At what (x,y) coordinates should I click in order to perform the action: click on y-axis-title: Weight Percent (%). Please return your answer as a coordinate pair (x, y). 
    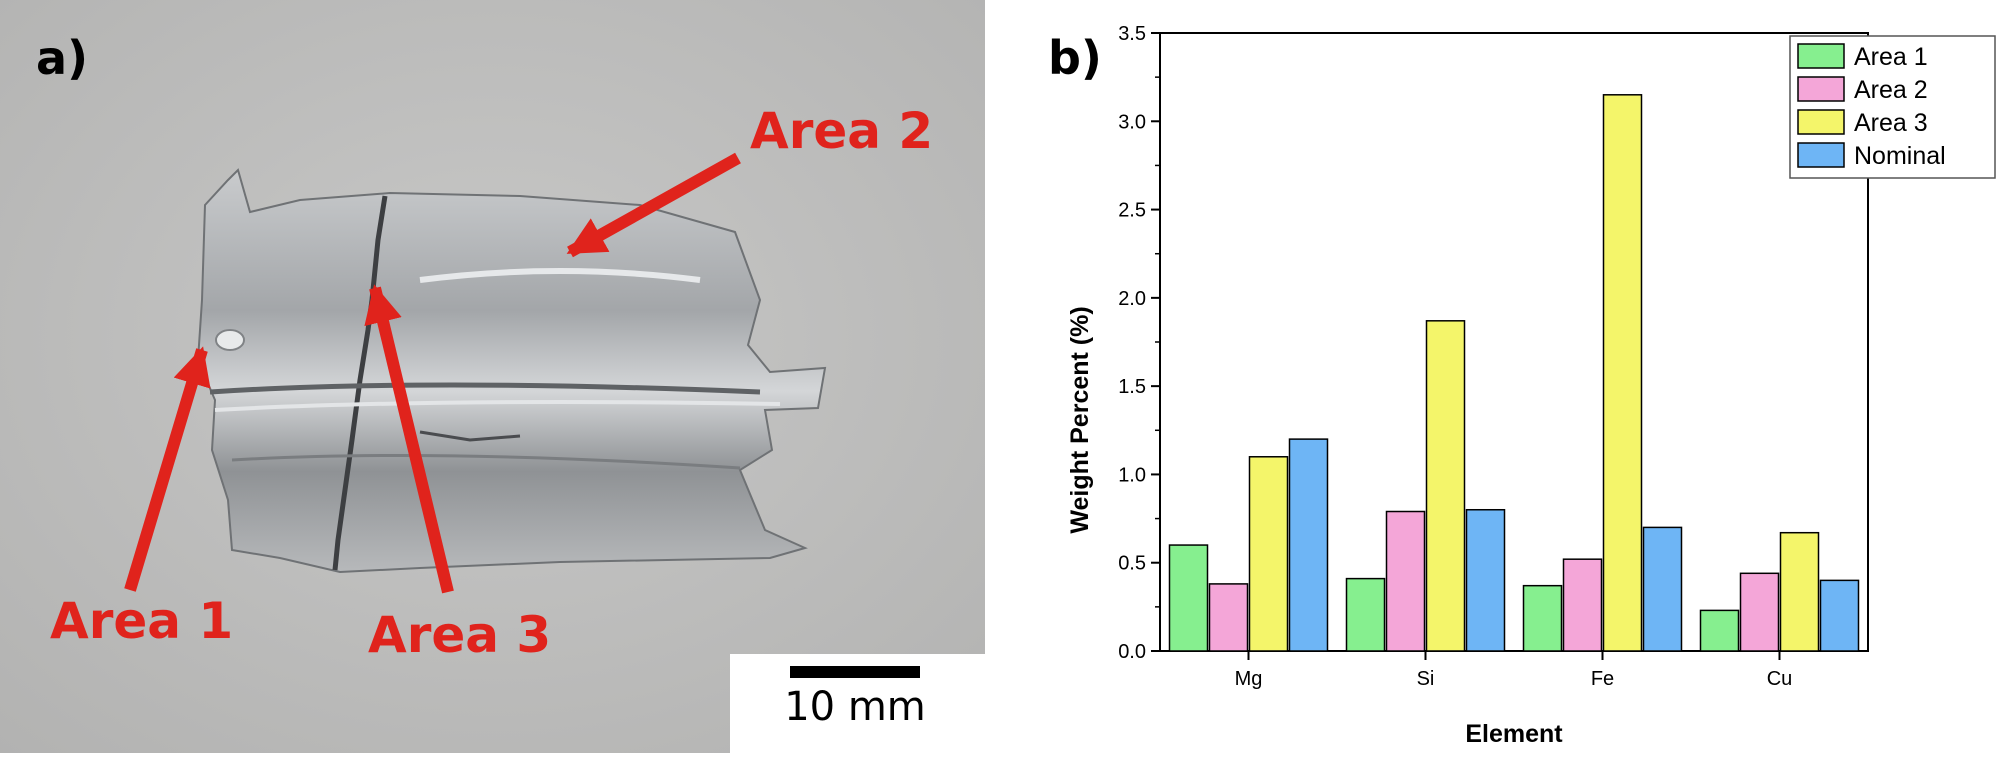
    Looking at the image, I should click on (1080, 419).